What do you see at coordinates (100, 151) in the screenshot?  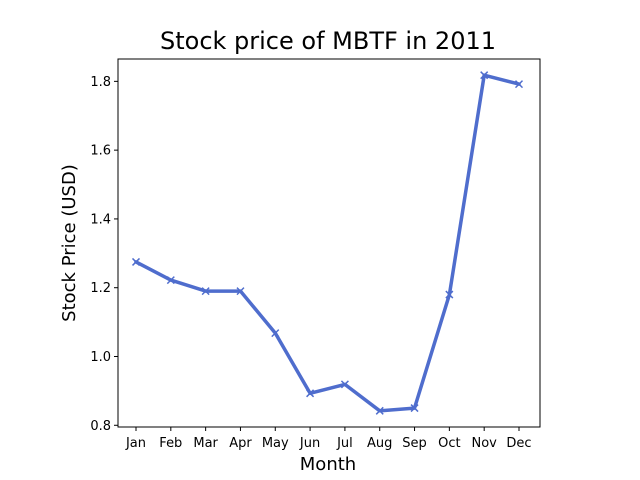 I see `y-tick-label: 1.6` at bounding box center [100, 151].